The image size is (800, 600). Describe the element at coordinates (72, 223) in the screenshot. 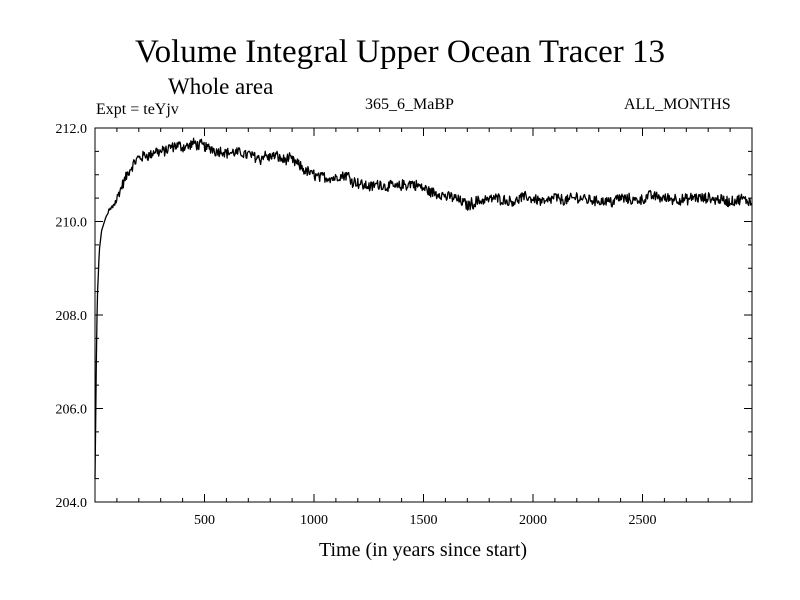

I see `y-tick-label: 210.0` at that location.